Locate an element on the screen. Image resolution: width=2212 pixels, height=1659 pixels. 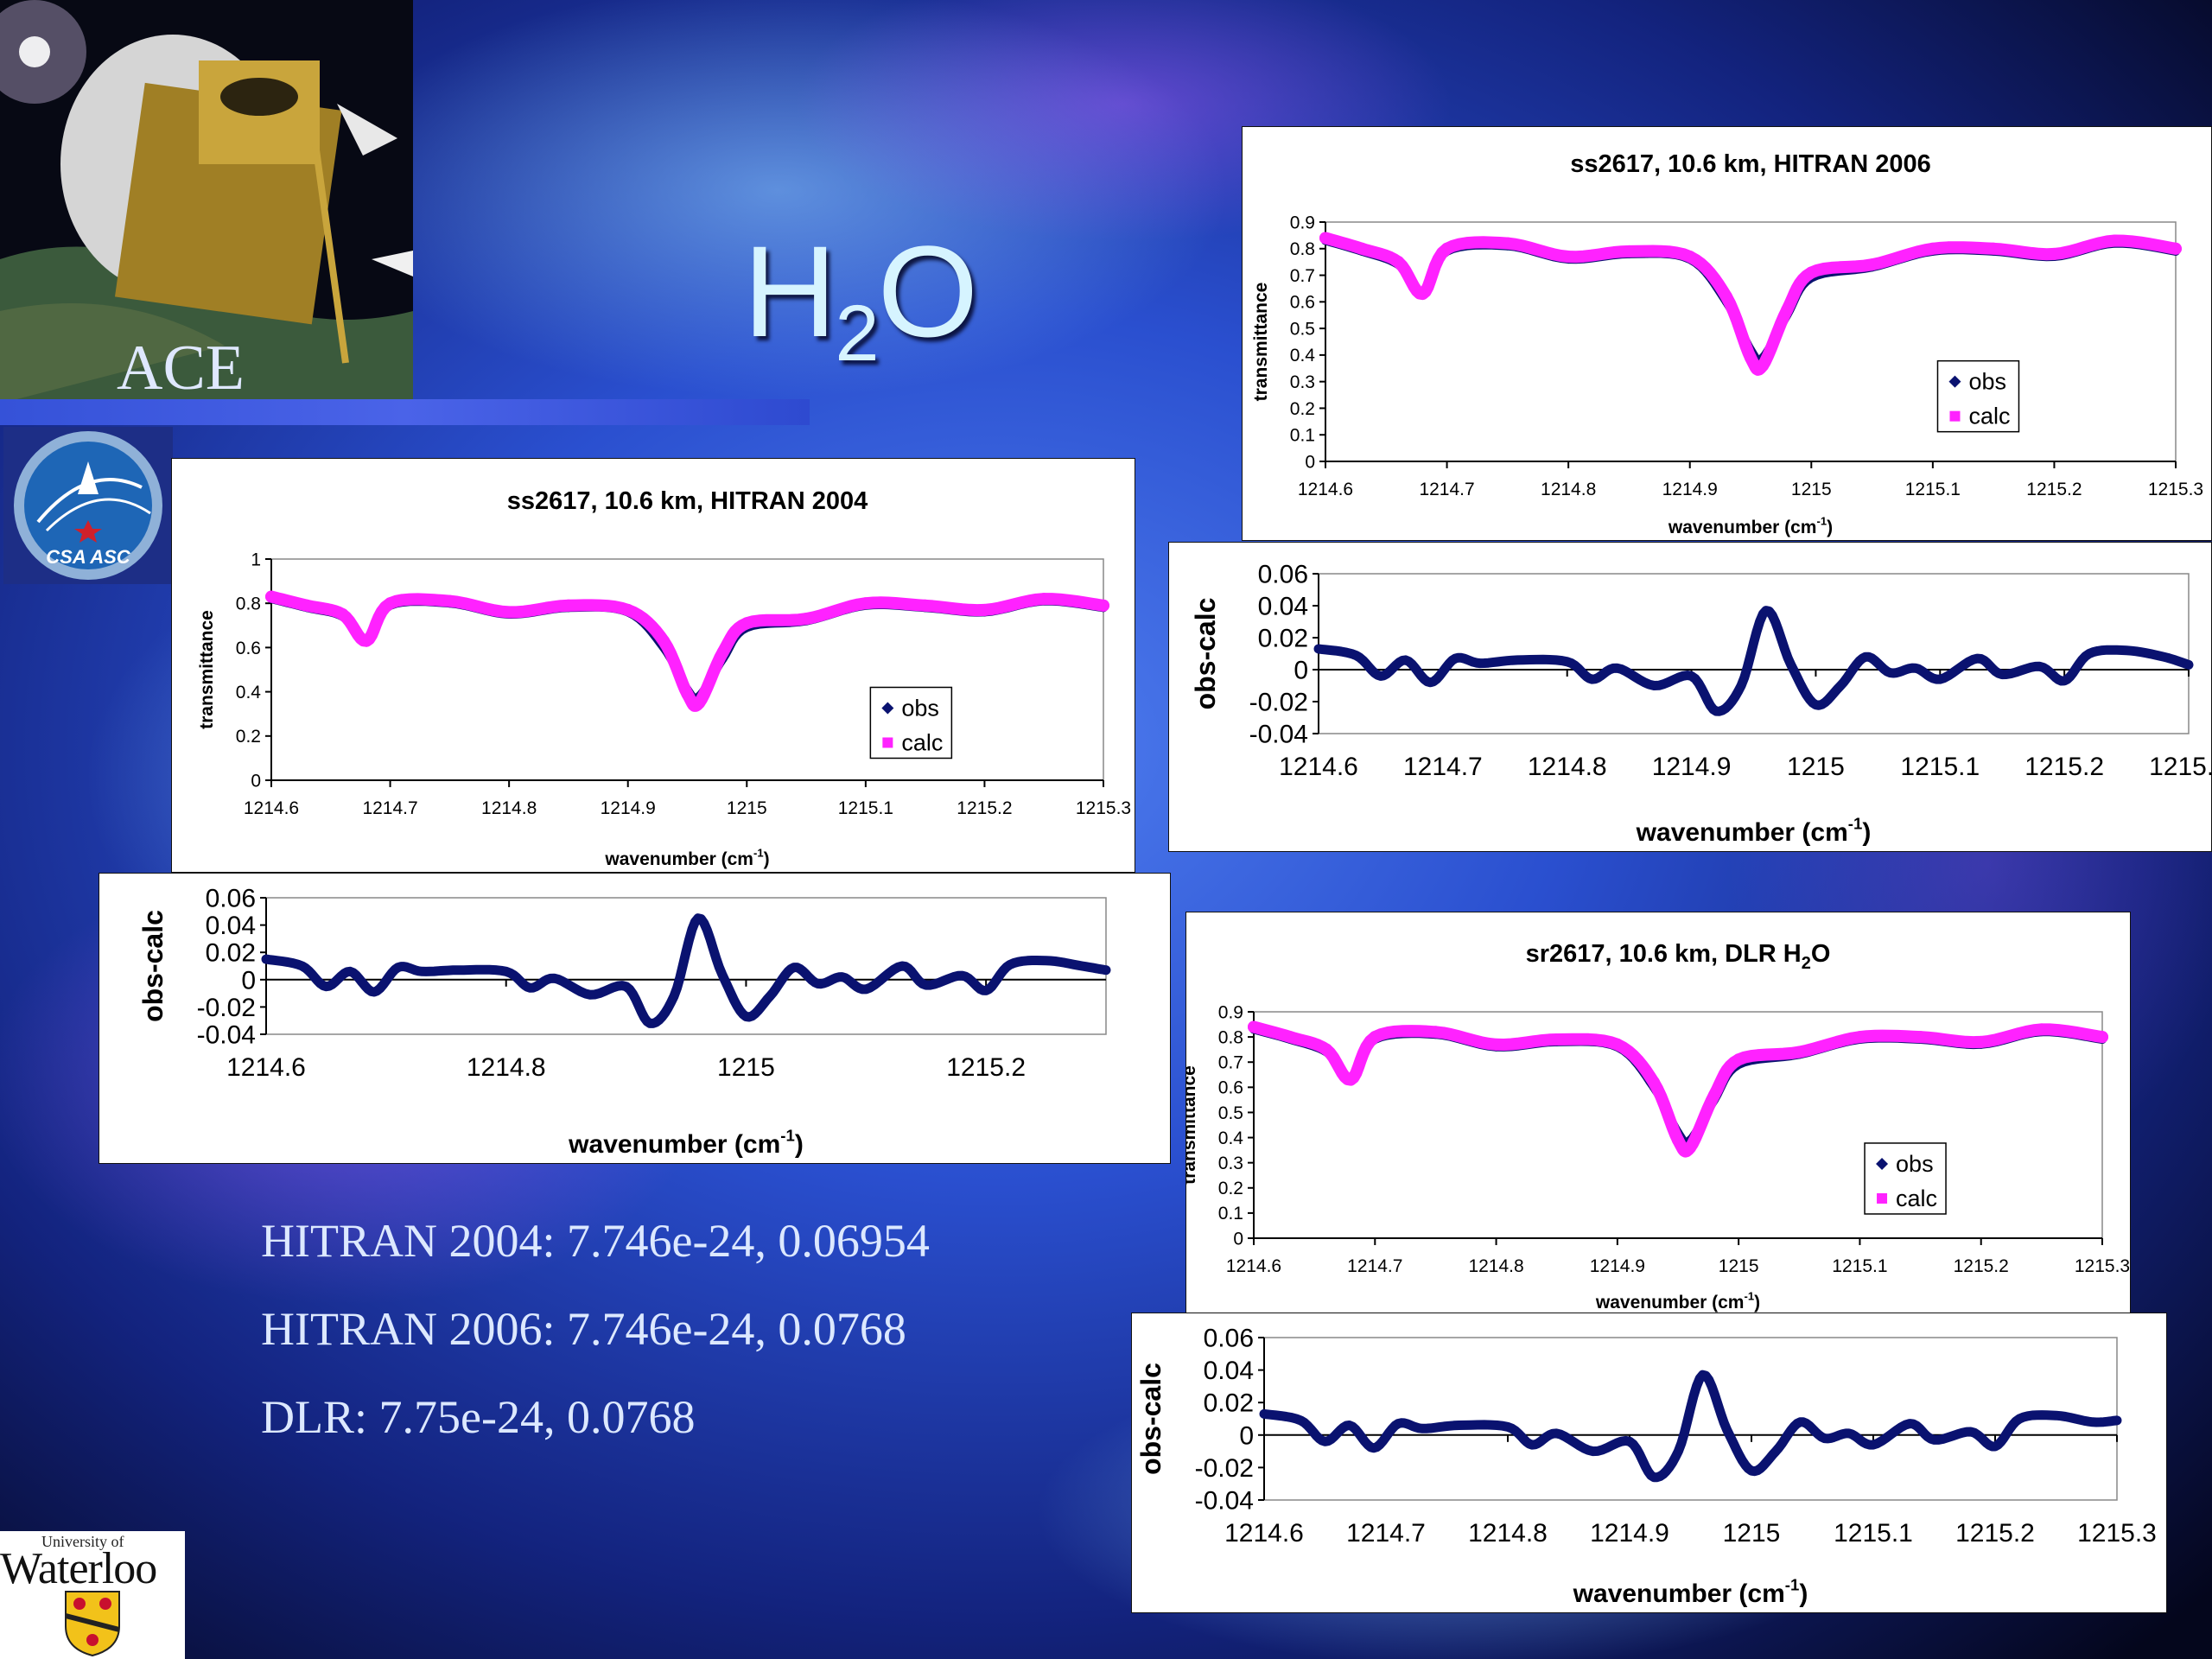
legend-marker-calc is located at coordinates (1882, 1198).